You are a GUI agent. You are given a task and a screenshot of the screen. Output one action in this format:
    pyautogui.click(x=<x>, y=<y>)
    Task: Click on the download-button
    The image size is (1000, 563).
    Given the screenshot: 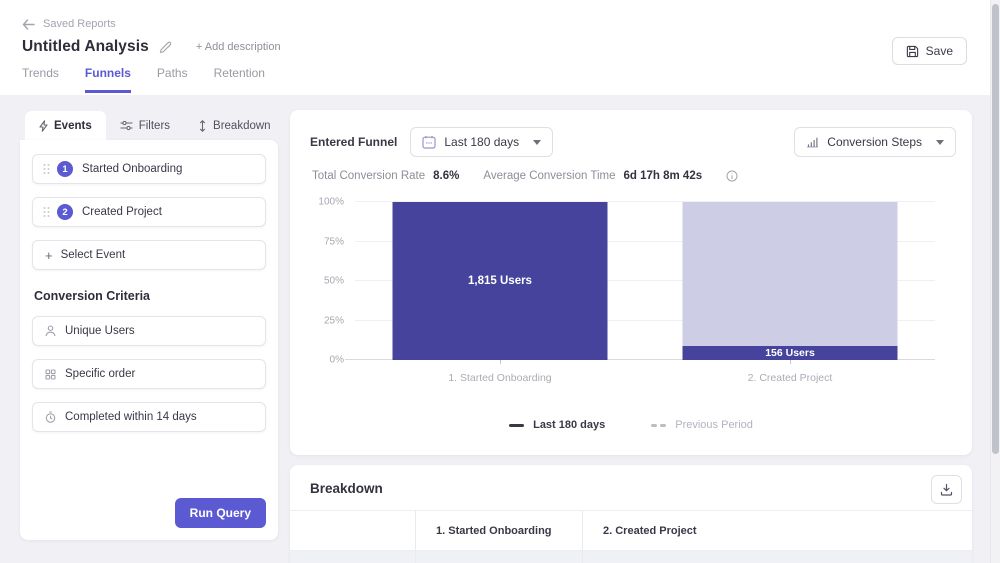 What is the action you would take?
    pyautogui.click(x=946, y=489)
    